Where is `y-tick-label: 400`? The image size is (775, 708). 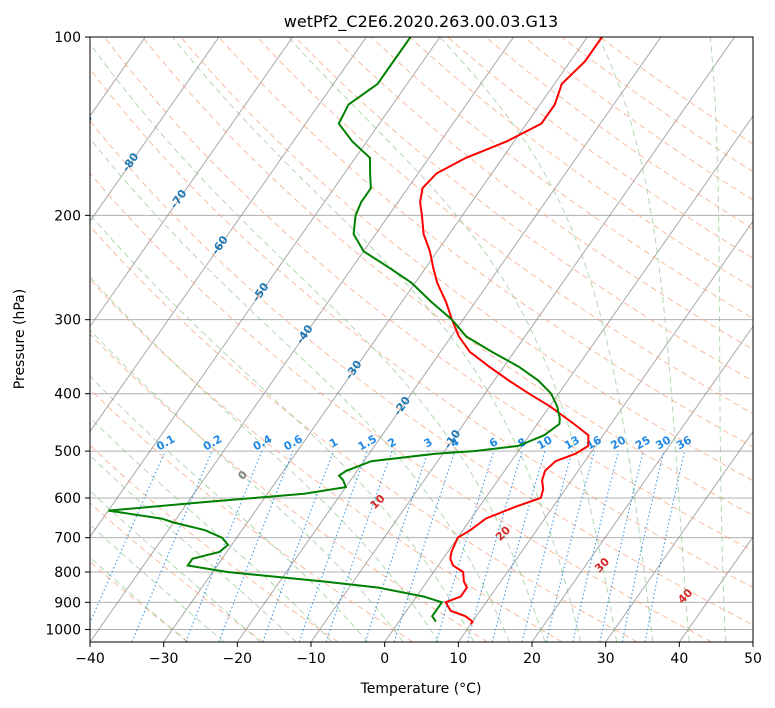
y-tick-label: 400 is located at coordinates (67, 395).